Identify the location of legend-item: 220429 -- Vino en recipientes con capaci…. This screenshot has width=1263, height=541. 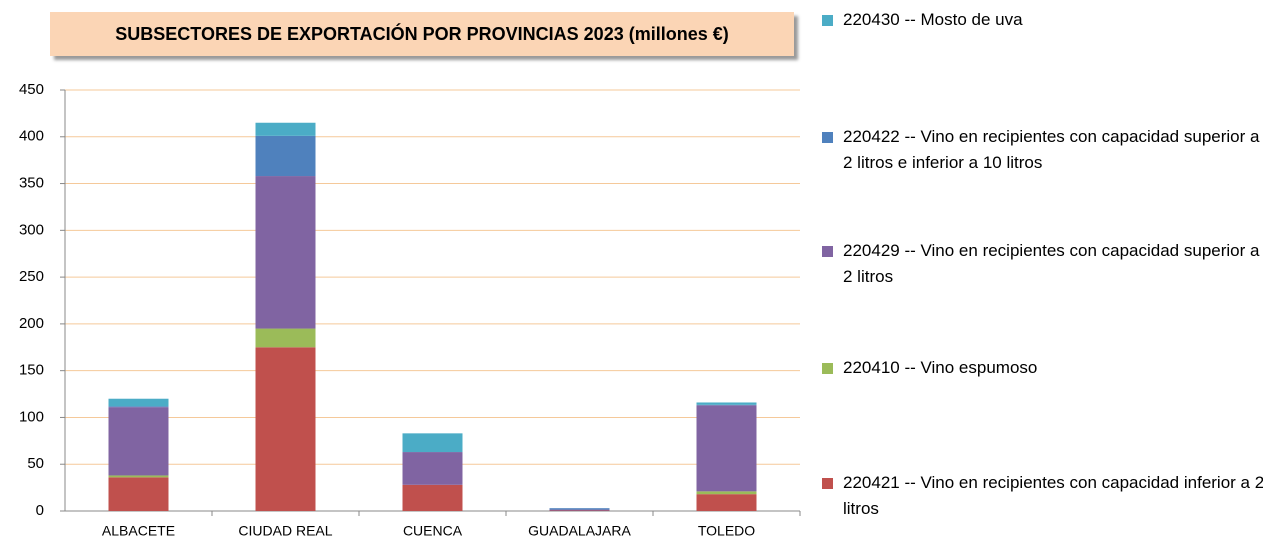
(1042, 264).